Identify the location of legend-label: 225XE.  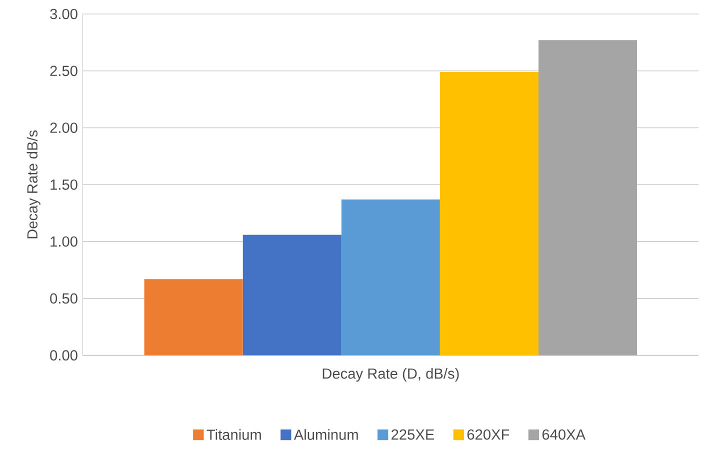
(413, 435).